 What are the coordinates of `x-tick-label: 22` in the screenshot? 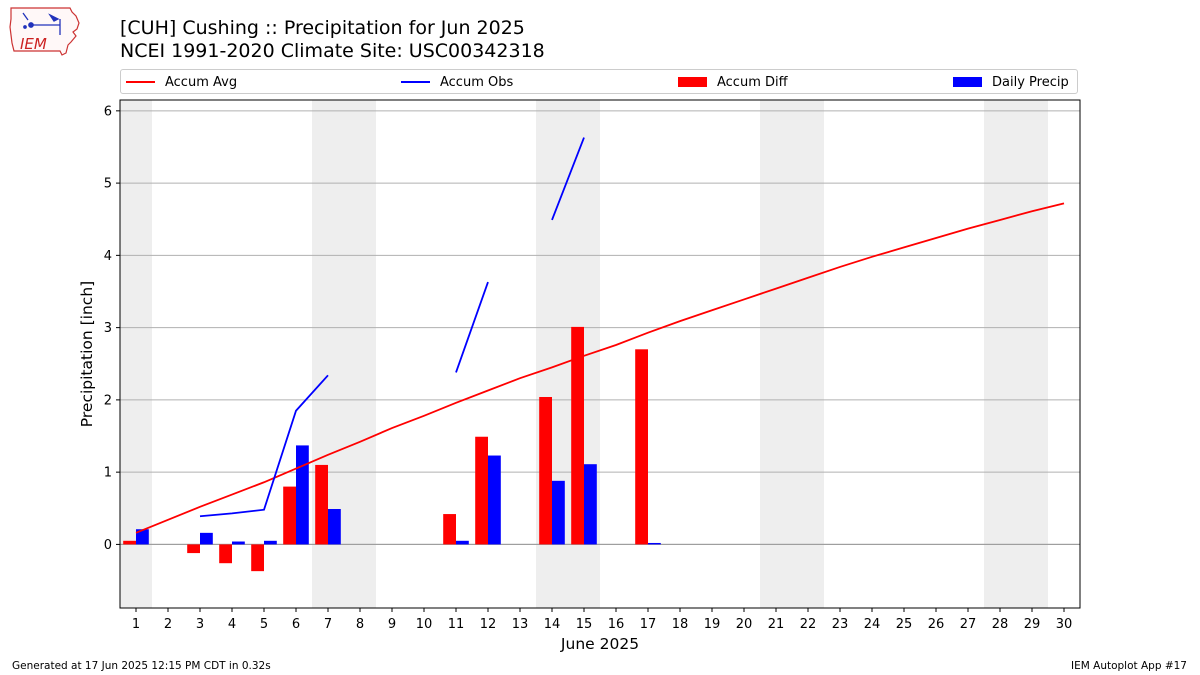 It's located at (808, 624).